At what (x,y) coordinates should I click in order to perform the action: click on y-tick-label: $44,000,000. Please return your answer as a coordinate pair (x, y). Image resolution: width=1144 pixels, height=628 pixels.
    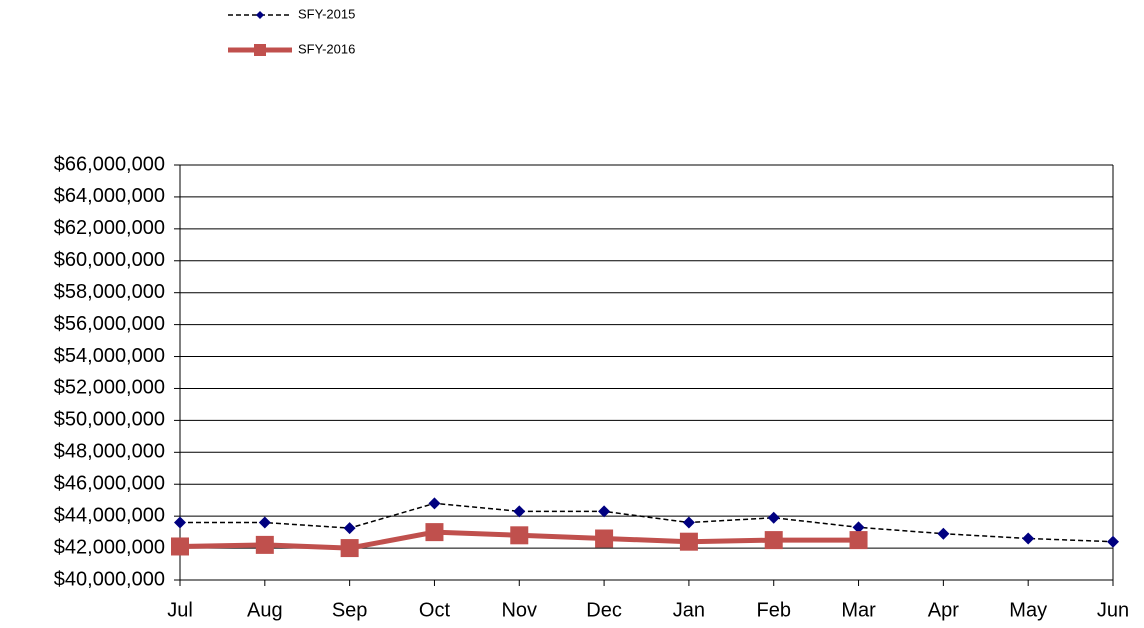
    Looking at the image, I should click on (109, 515).